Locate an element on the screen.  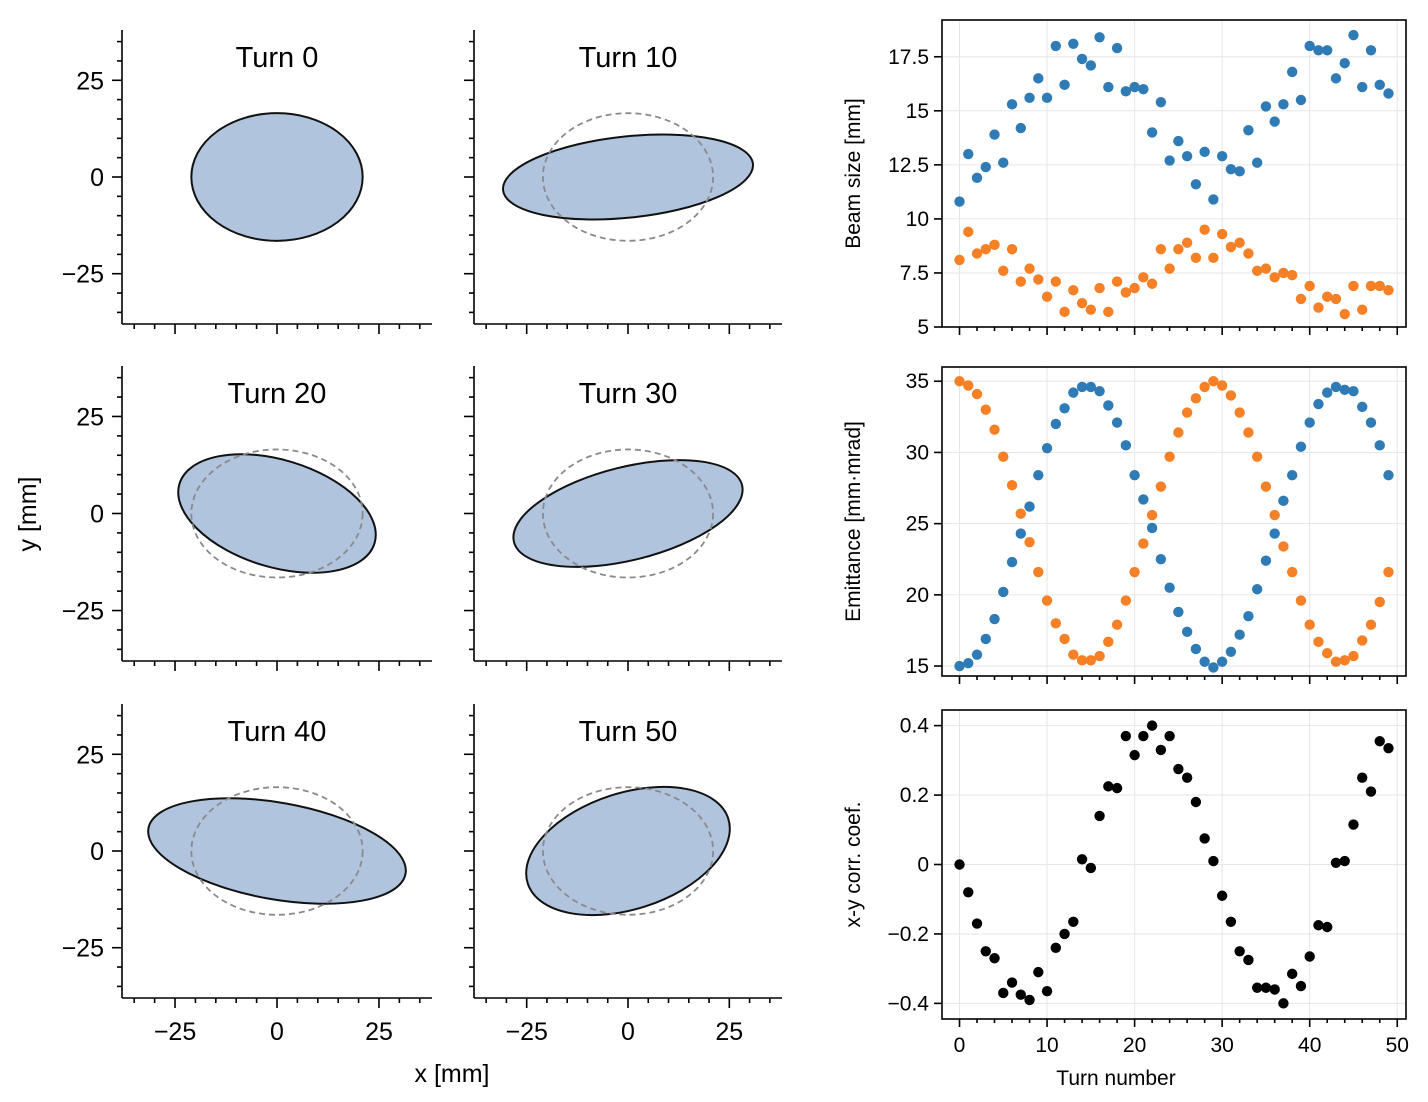
y-tick-label: −25 is located at coordinates (83, 612).